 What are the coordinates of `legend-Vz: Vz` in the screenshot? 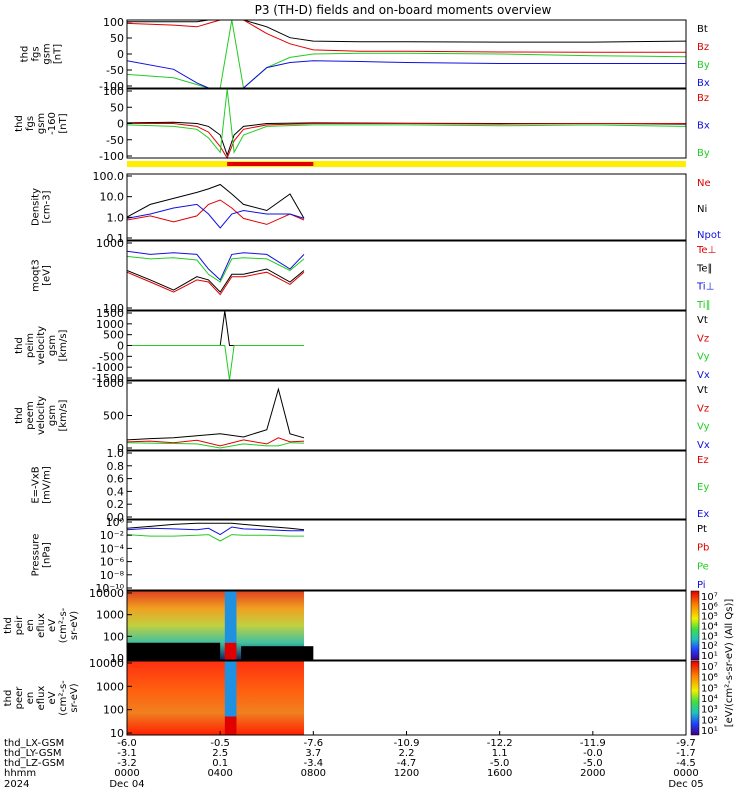 It's located at (703, 408).